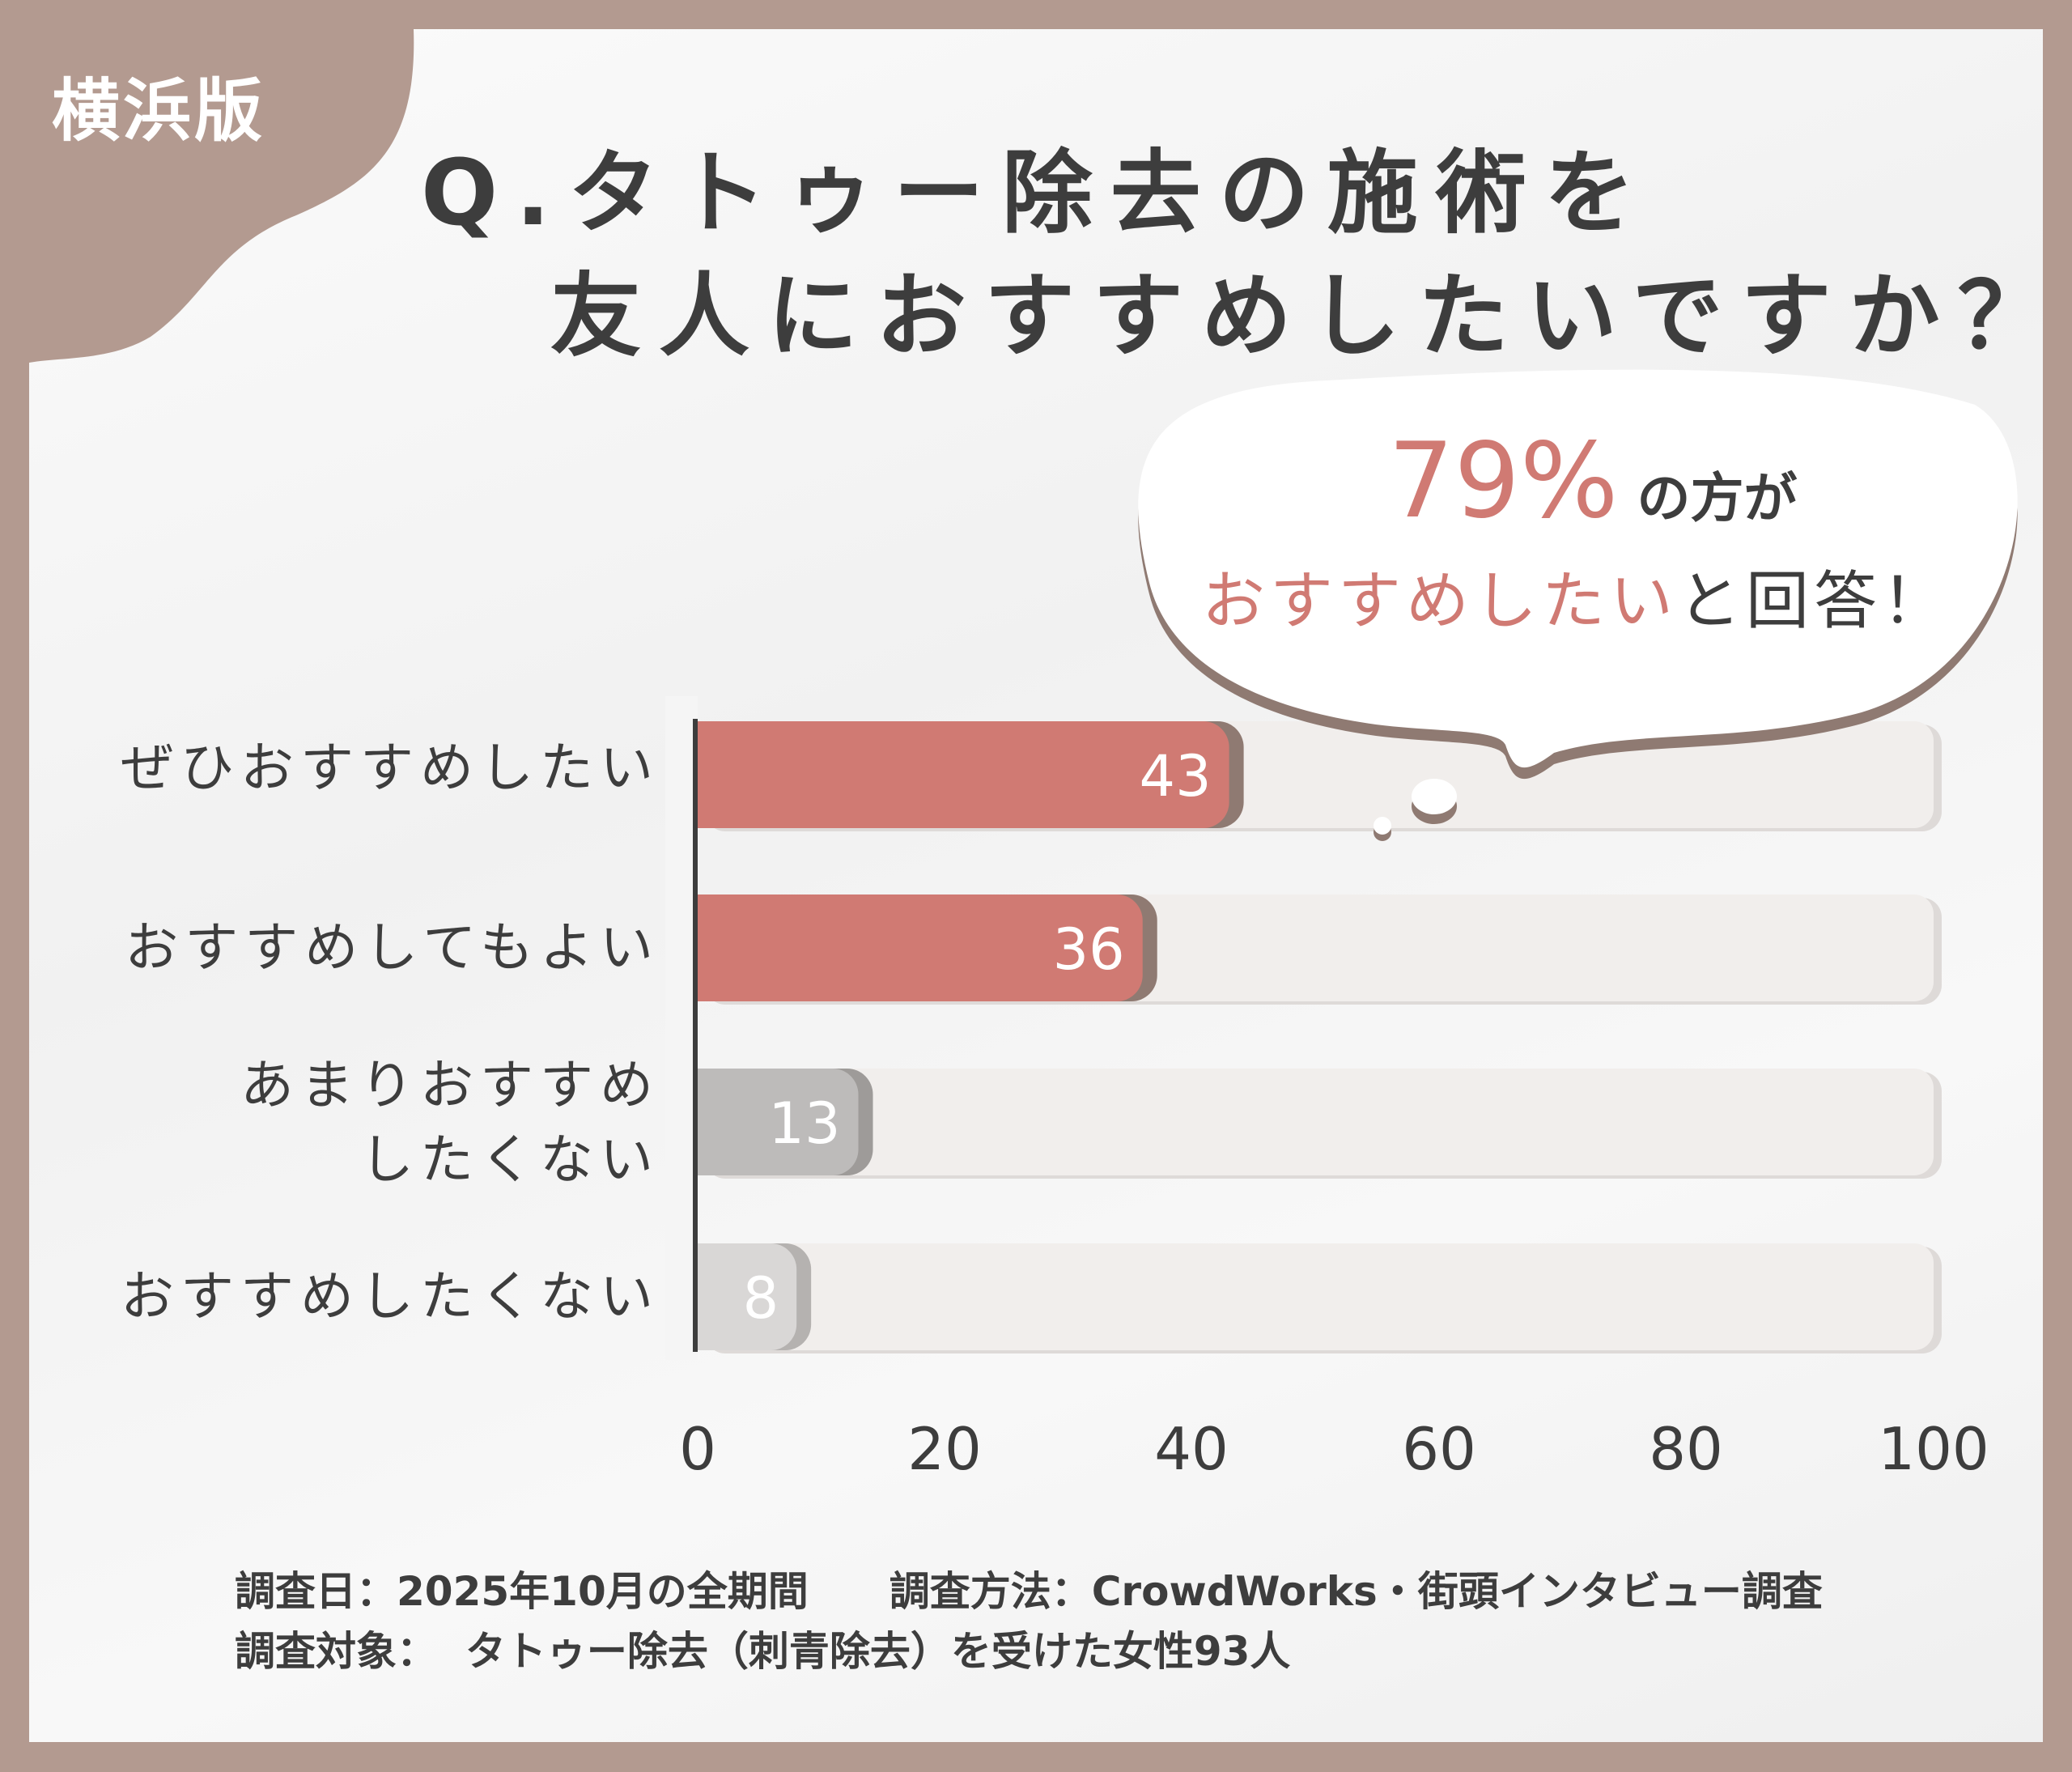  What do you see at coordinates (1191, 1449) in the screenshot?
I see `x-tick-label: 40` at bounding box center [1191, 1449].